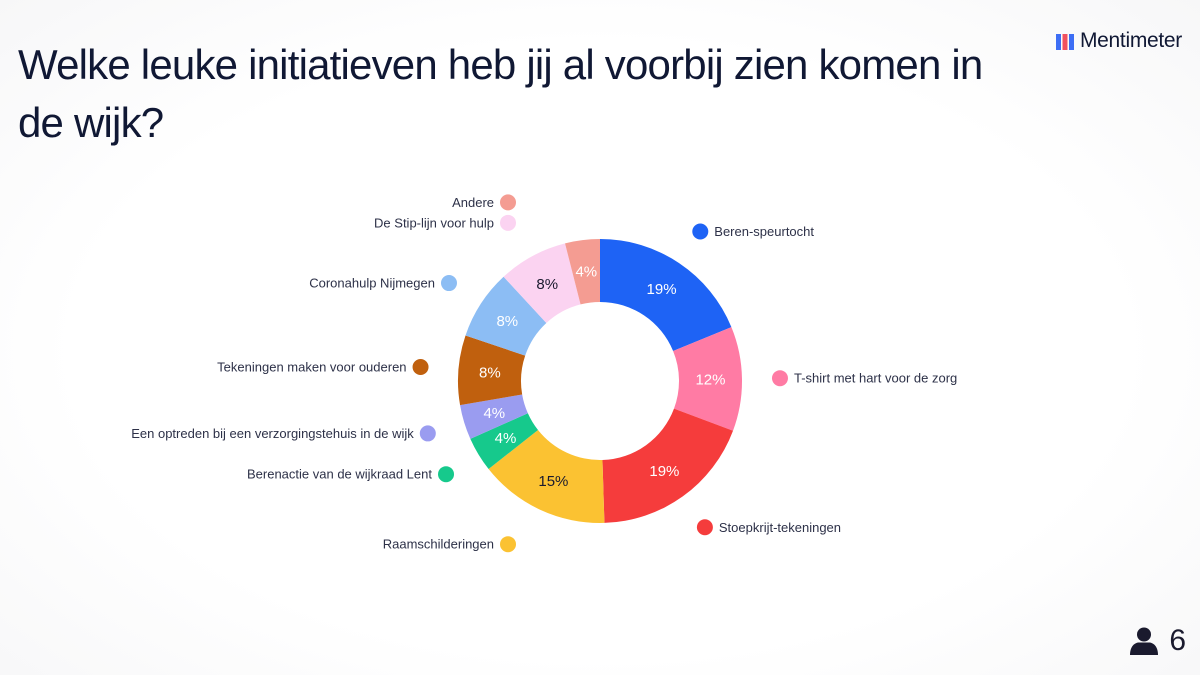  Describe the element at coordinates (704, 527) in the screenshot. I see `legend-dot-stoepkrijt-tekeningen` at that location.